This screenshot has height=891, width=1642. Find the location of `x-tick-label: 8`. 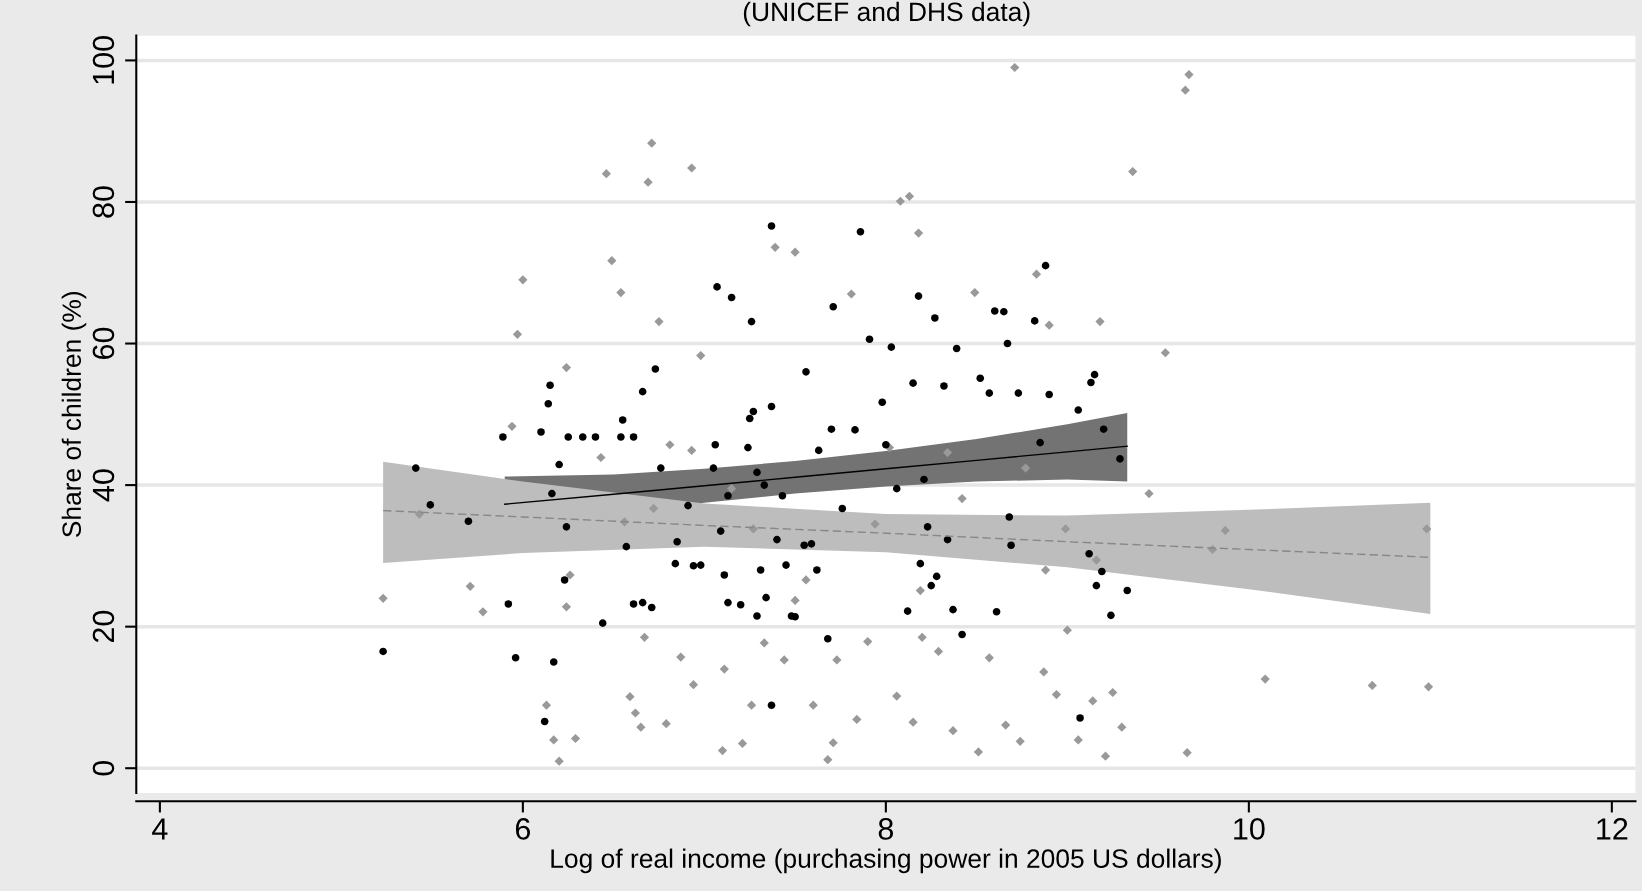

x-tick-label: 8 is located at coordinates (886, 829).